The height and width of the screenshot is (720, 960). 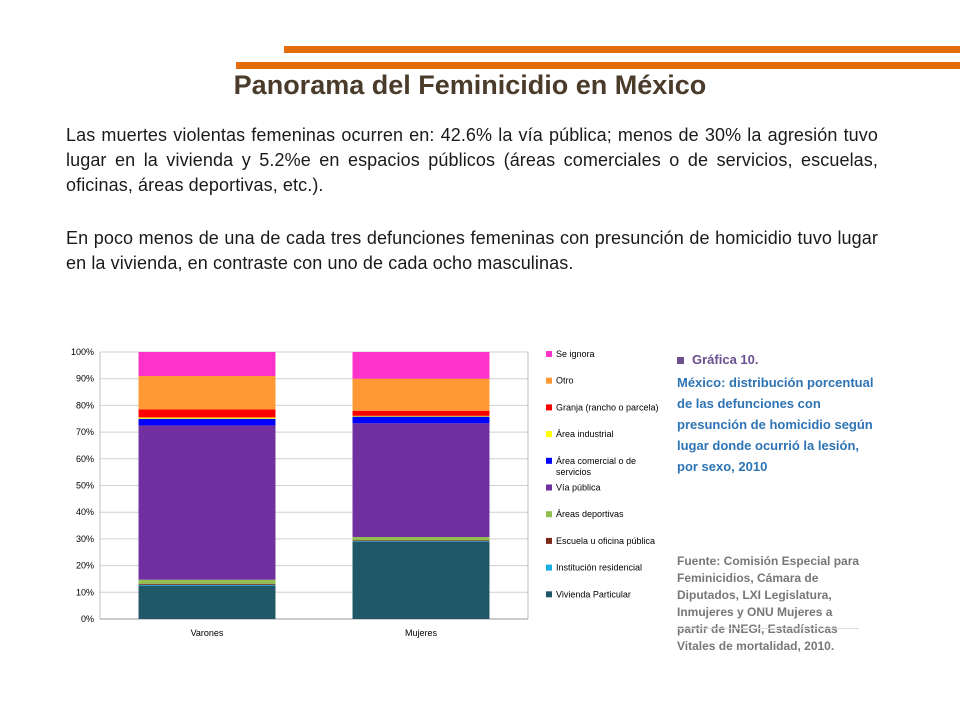 I want to click on legend-label: Granja (rancho o parcela), so click(x=607, y=407).